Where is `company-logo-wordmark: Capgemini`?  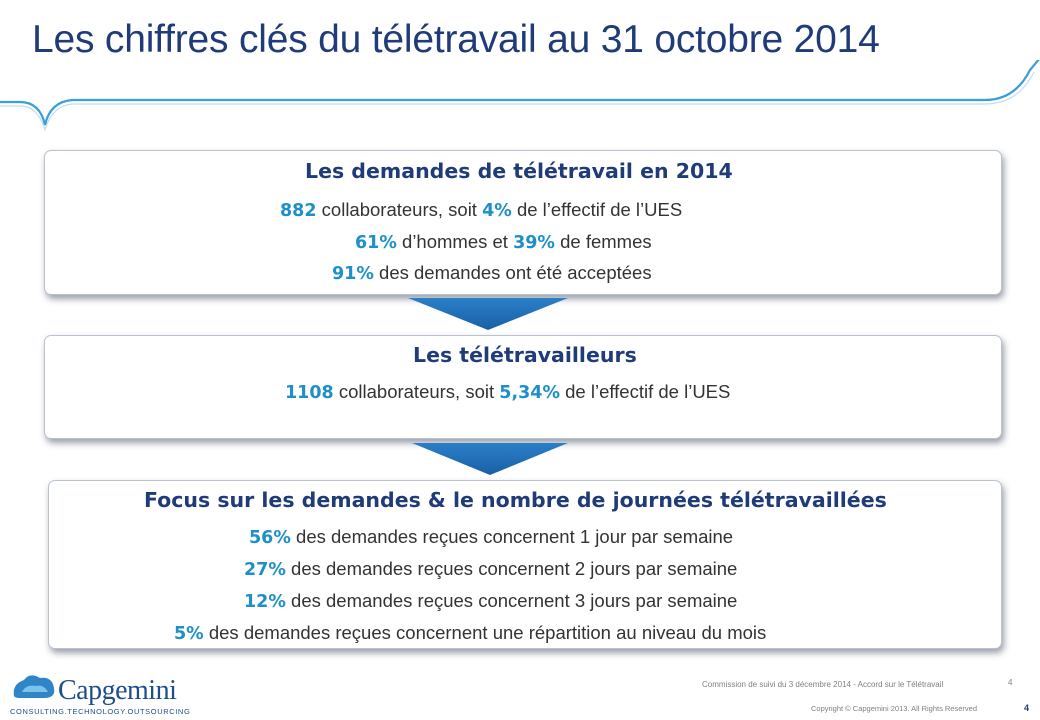
company-logo-wordmark: Capgemini is located at coordinates (117, 690).